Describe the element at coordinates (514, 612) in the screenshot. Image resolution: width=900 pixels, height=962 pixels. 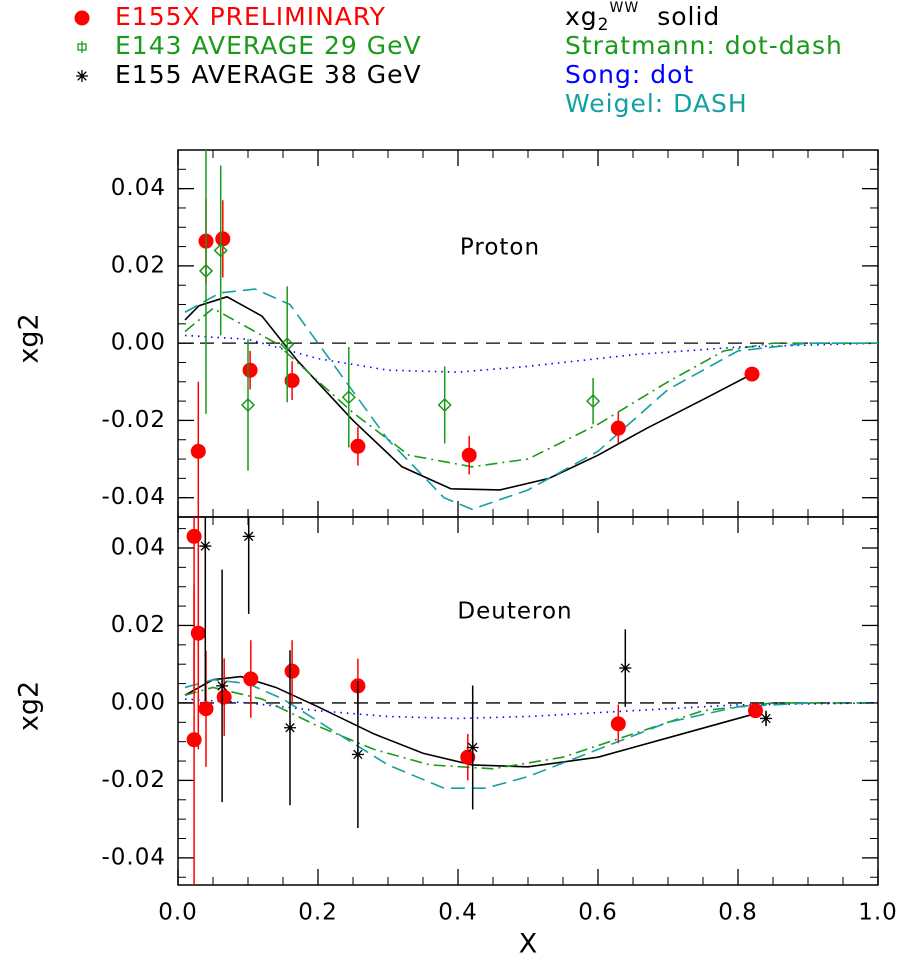
I see `panel-label: Deuteron` at that location.